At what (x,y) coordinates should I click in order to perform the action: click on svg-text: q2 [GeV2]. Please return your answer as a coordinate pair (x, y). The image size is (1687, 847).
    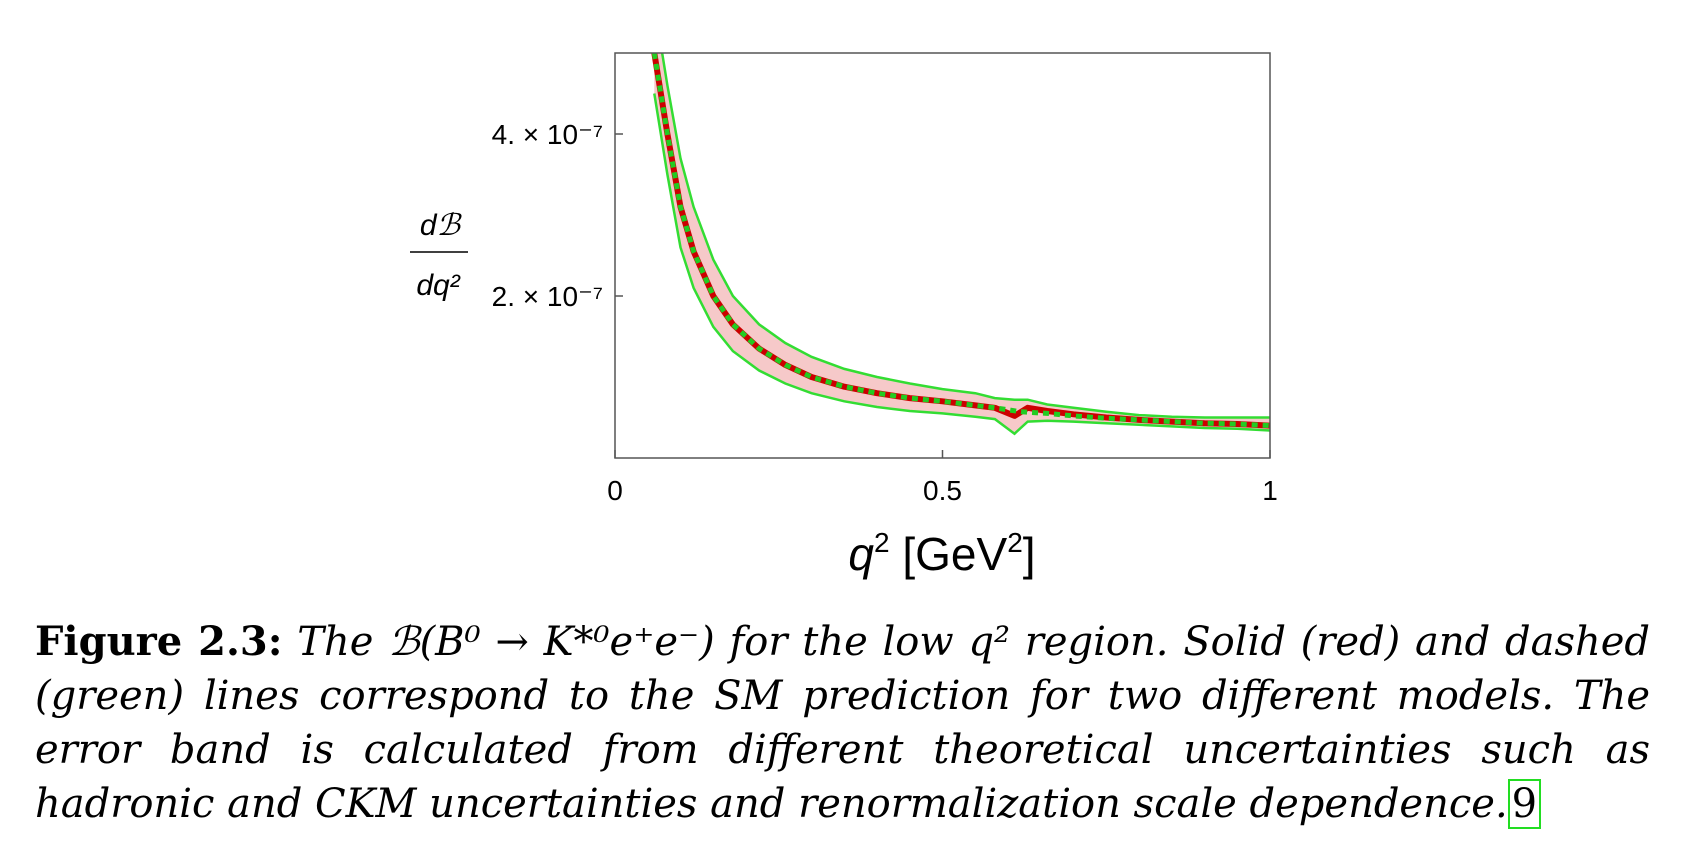
    Looking at the image, I should click on (941, 553).